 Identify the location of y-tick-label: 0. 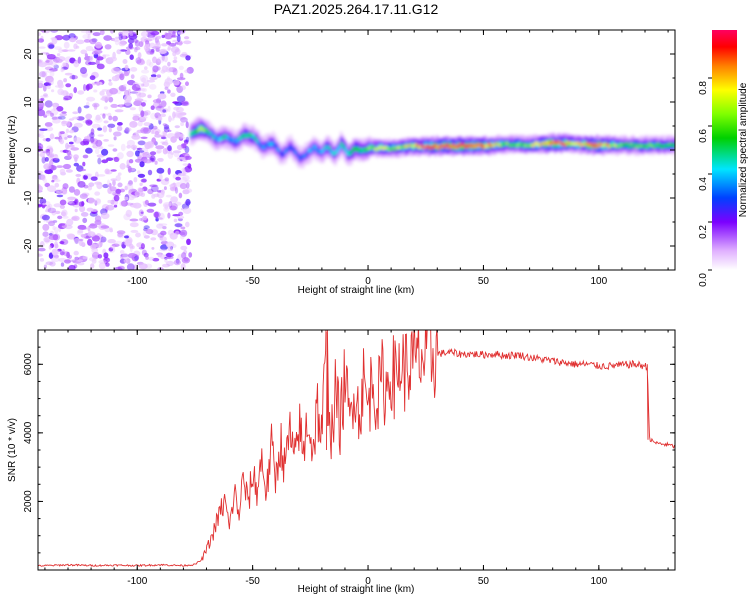
(28, 150).